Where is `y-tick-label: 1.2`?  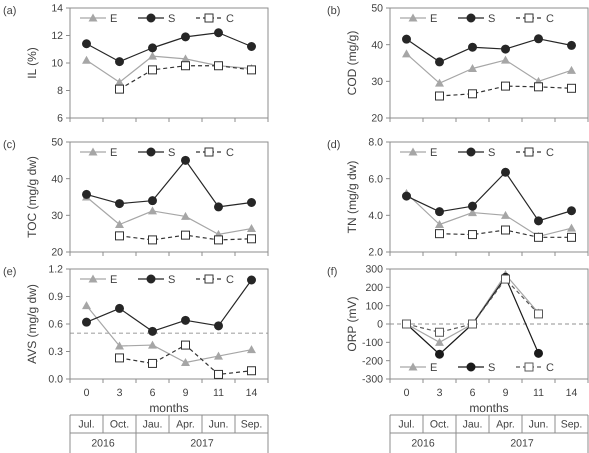 y-tick-label: 1.2 is located at coordinates (56, 270).